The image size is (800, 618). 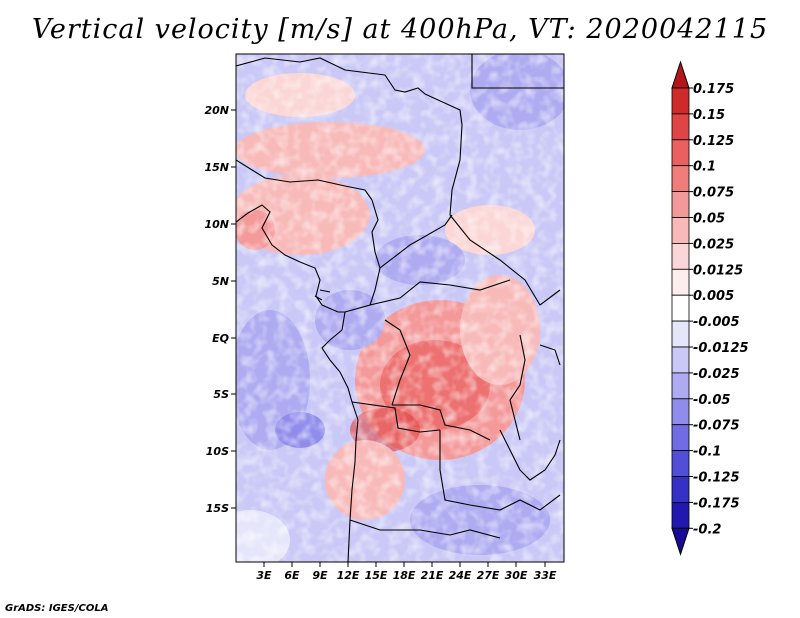 What do you see at coordinates (716, 426) in the screenshot?
I see `colorbar-label: -0.075` at bounding box center [716, 426].